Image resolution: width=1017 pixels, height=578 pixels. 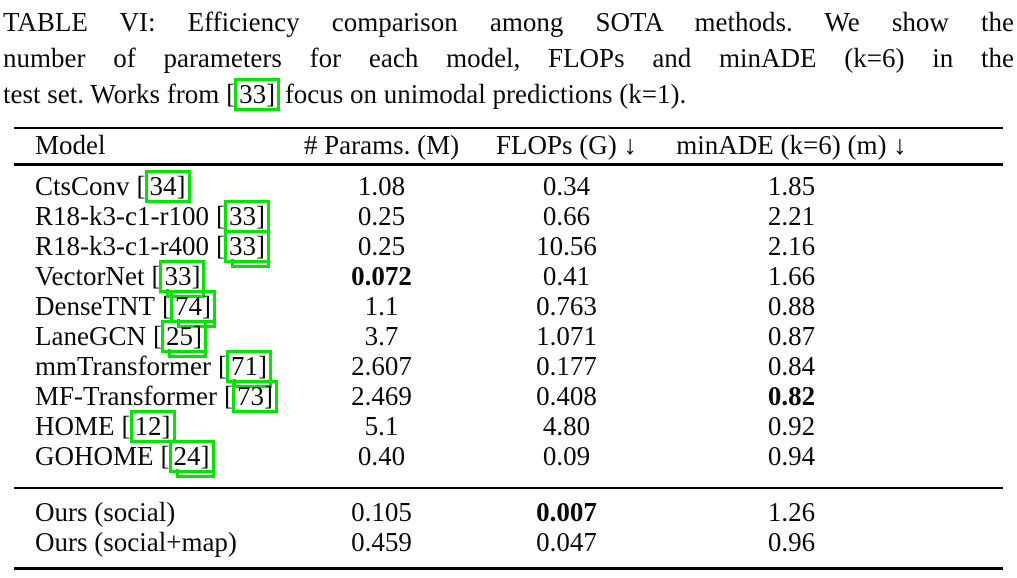 I want to click on flops-value: 1.071, so click(x=566, y=335).